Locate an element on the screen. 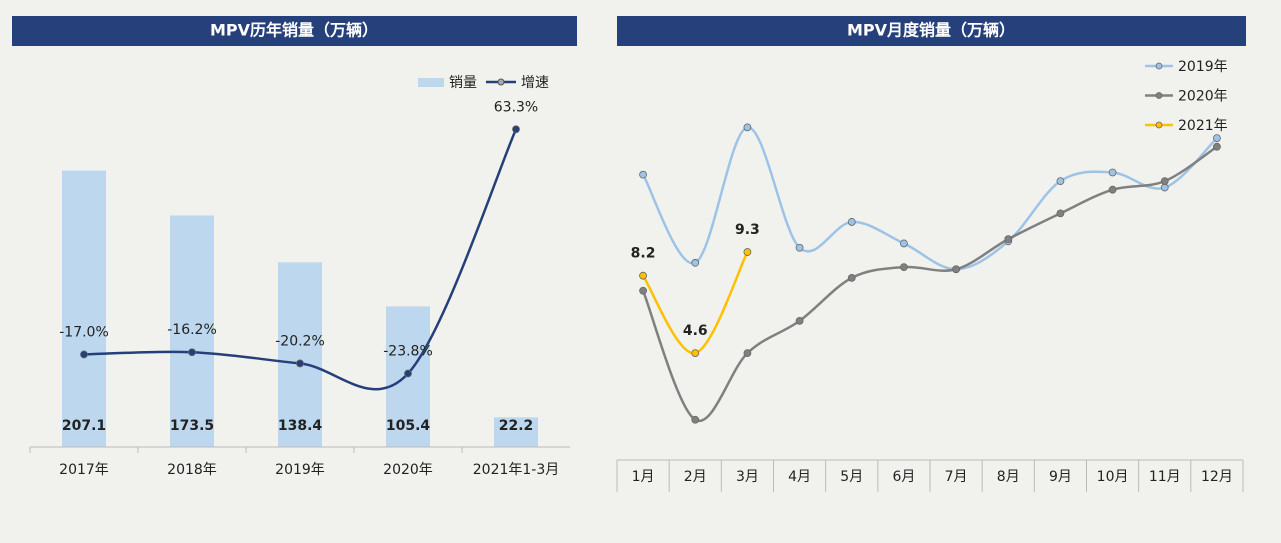 The width and height of the screenshot is (1281, 543). data-label: 63.3% is located at coordinates (516, 107).